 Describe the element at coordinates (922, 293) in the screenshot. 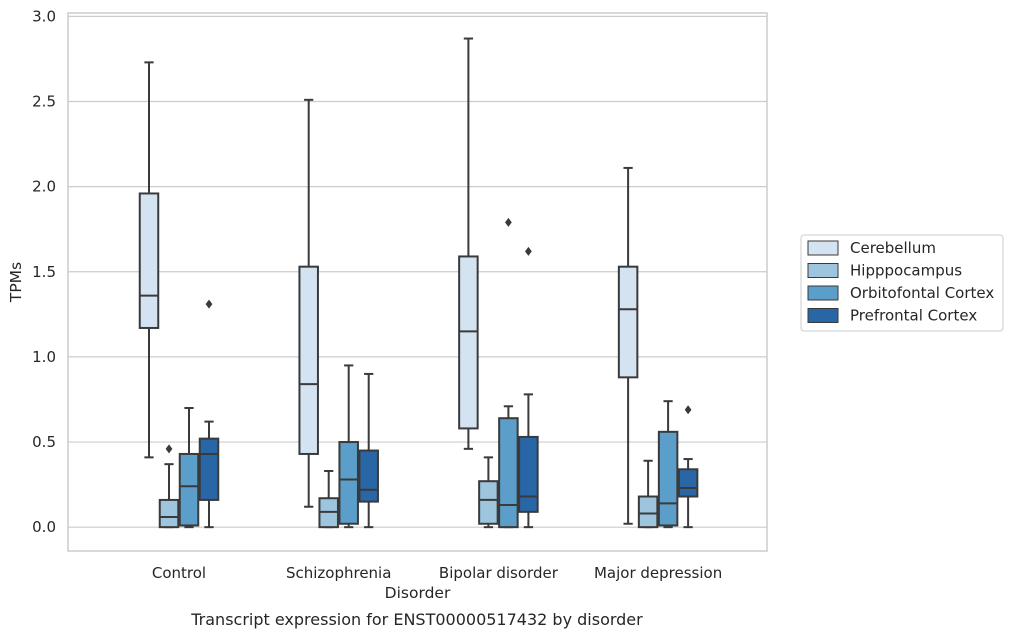

I see `legend-label-2: Orbitofontal Cortex` at that location.